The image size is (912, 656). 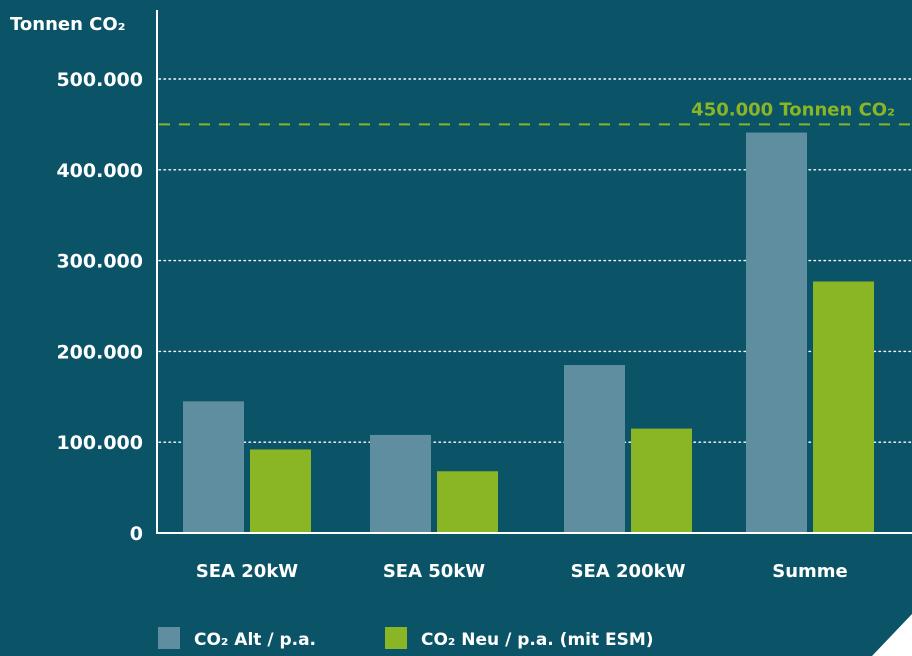 I want to click on x-tick-label: Summe, so click(x=810, y=571).